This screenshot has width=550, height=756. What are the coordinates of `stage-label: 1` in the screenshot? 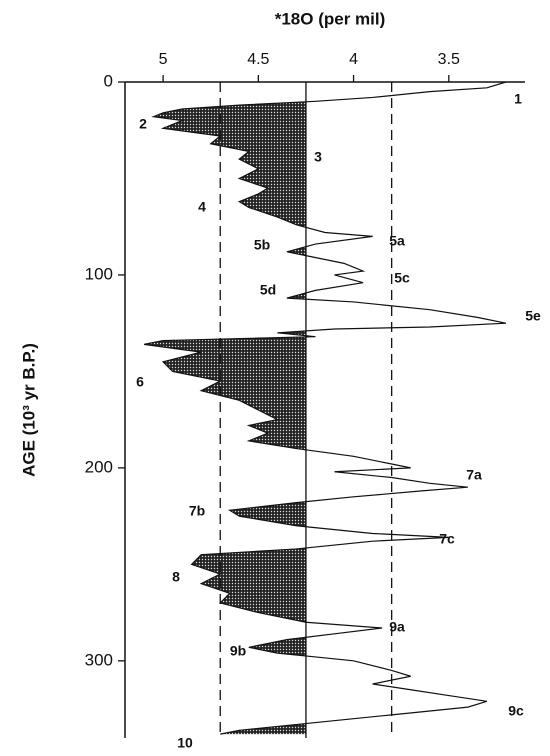 It's located at (518, 99).